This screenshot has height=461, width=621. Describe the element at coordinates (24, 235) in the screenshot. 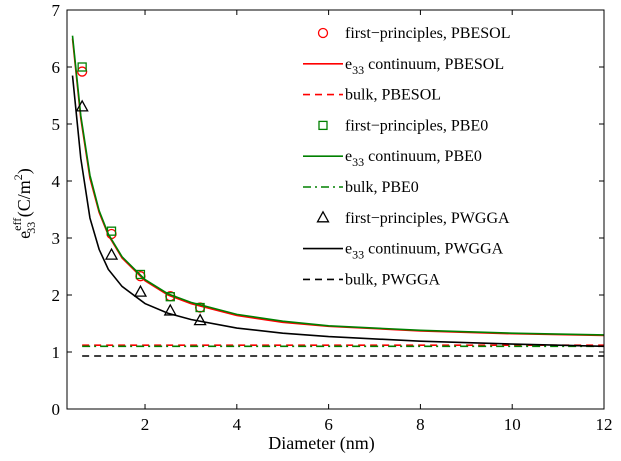

I see `y-axis-label-part: e` at that location.